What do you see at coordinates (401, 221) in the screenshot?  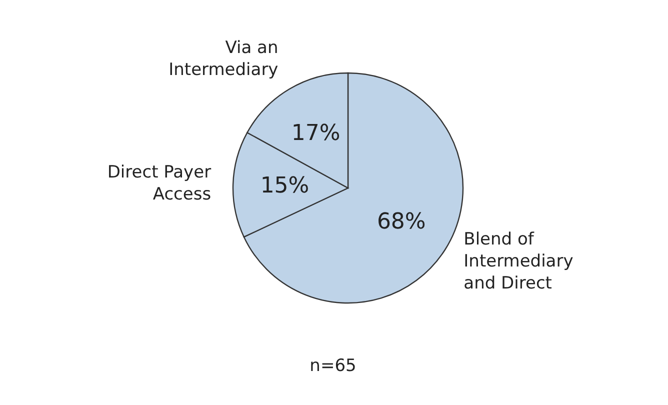 I see `data-label: 68%` at bounding box center [401, 221].